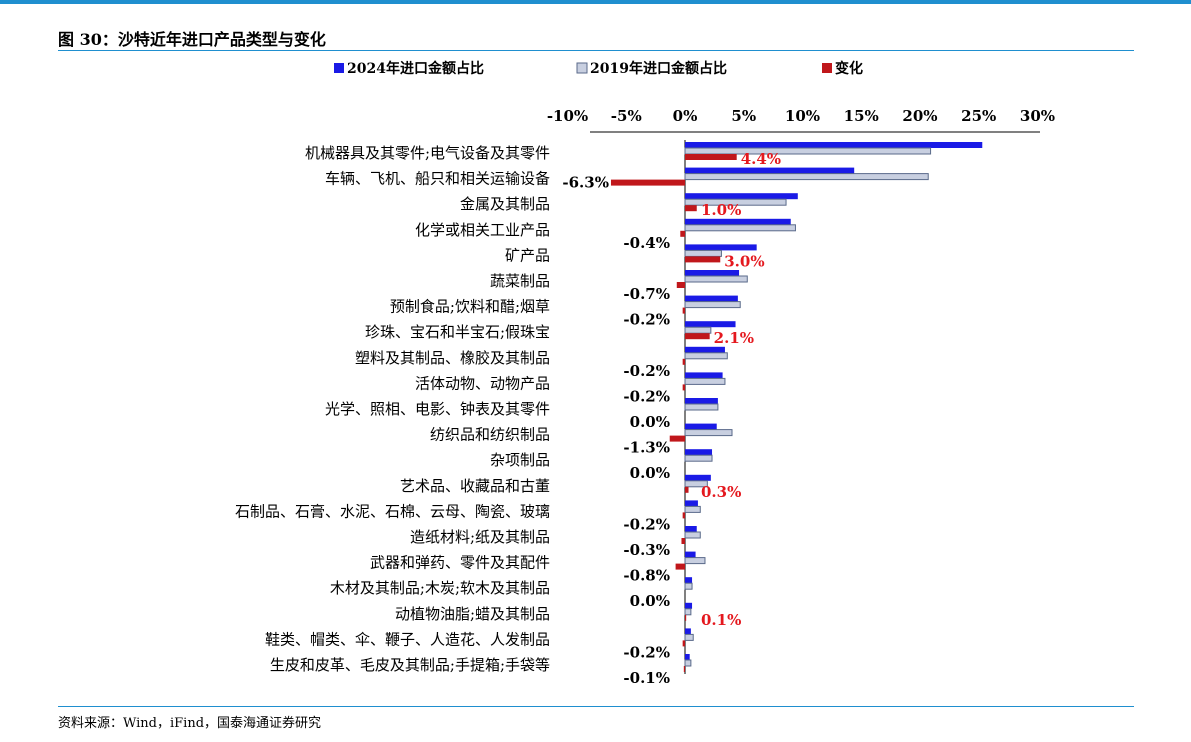 The image size is (1191, 742). Describe the element at coordinates (802, 116) in the screenshot. I see `x-tick-label: 10%` at that location.